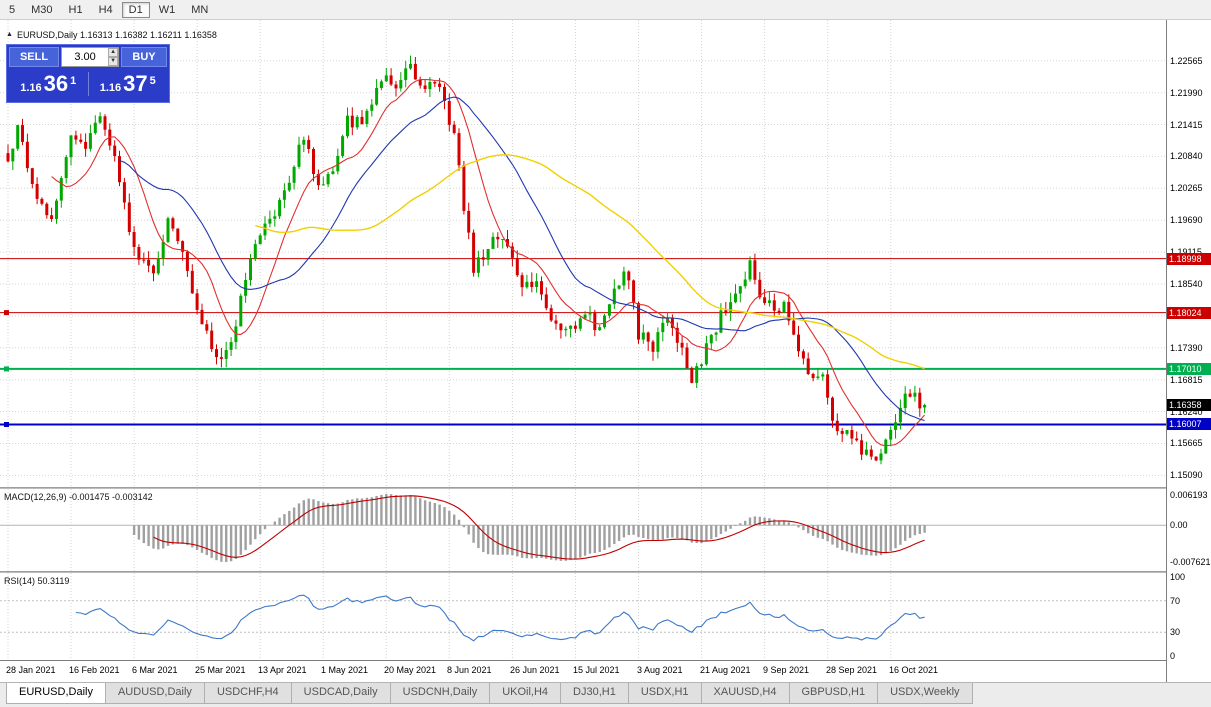 This screenshot has width=1211, height=707. I want to click on hline-price-tag: 1.16007, so click(1189, 424).